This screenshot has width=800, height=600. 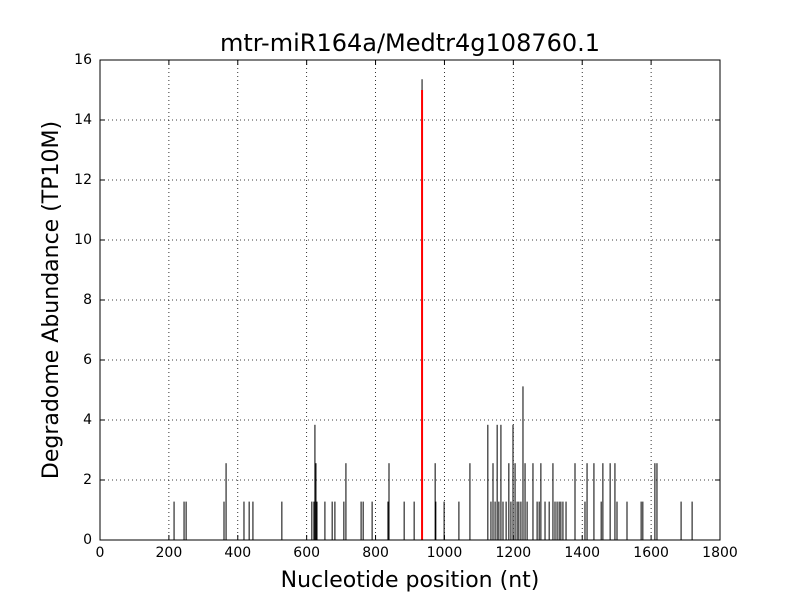 What do you see at coordinates (306, 553) in the screenshot?
I see `x-tick-label: 600` at bounding box center [306, 553].